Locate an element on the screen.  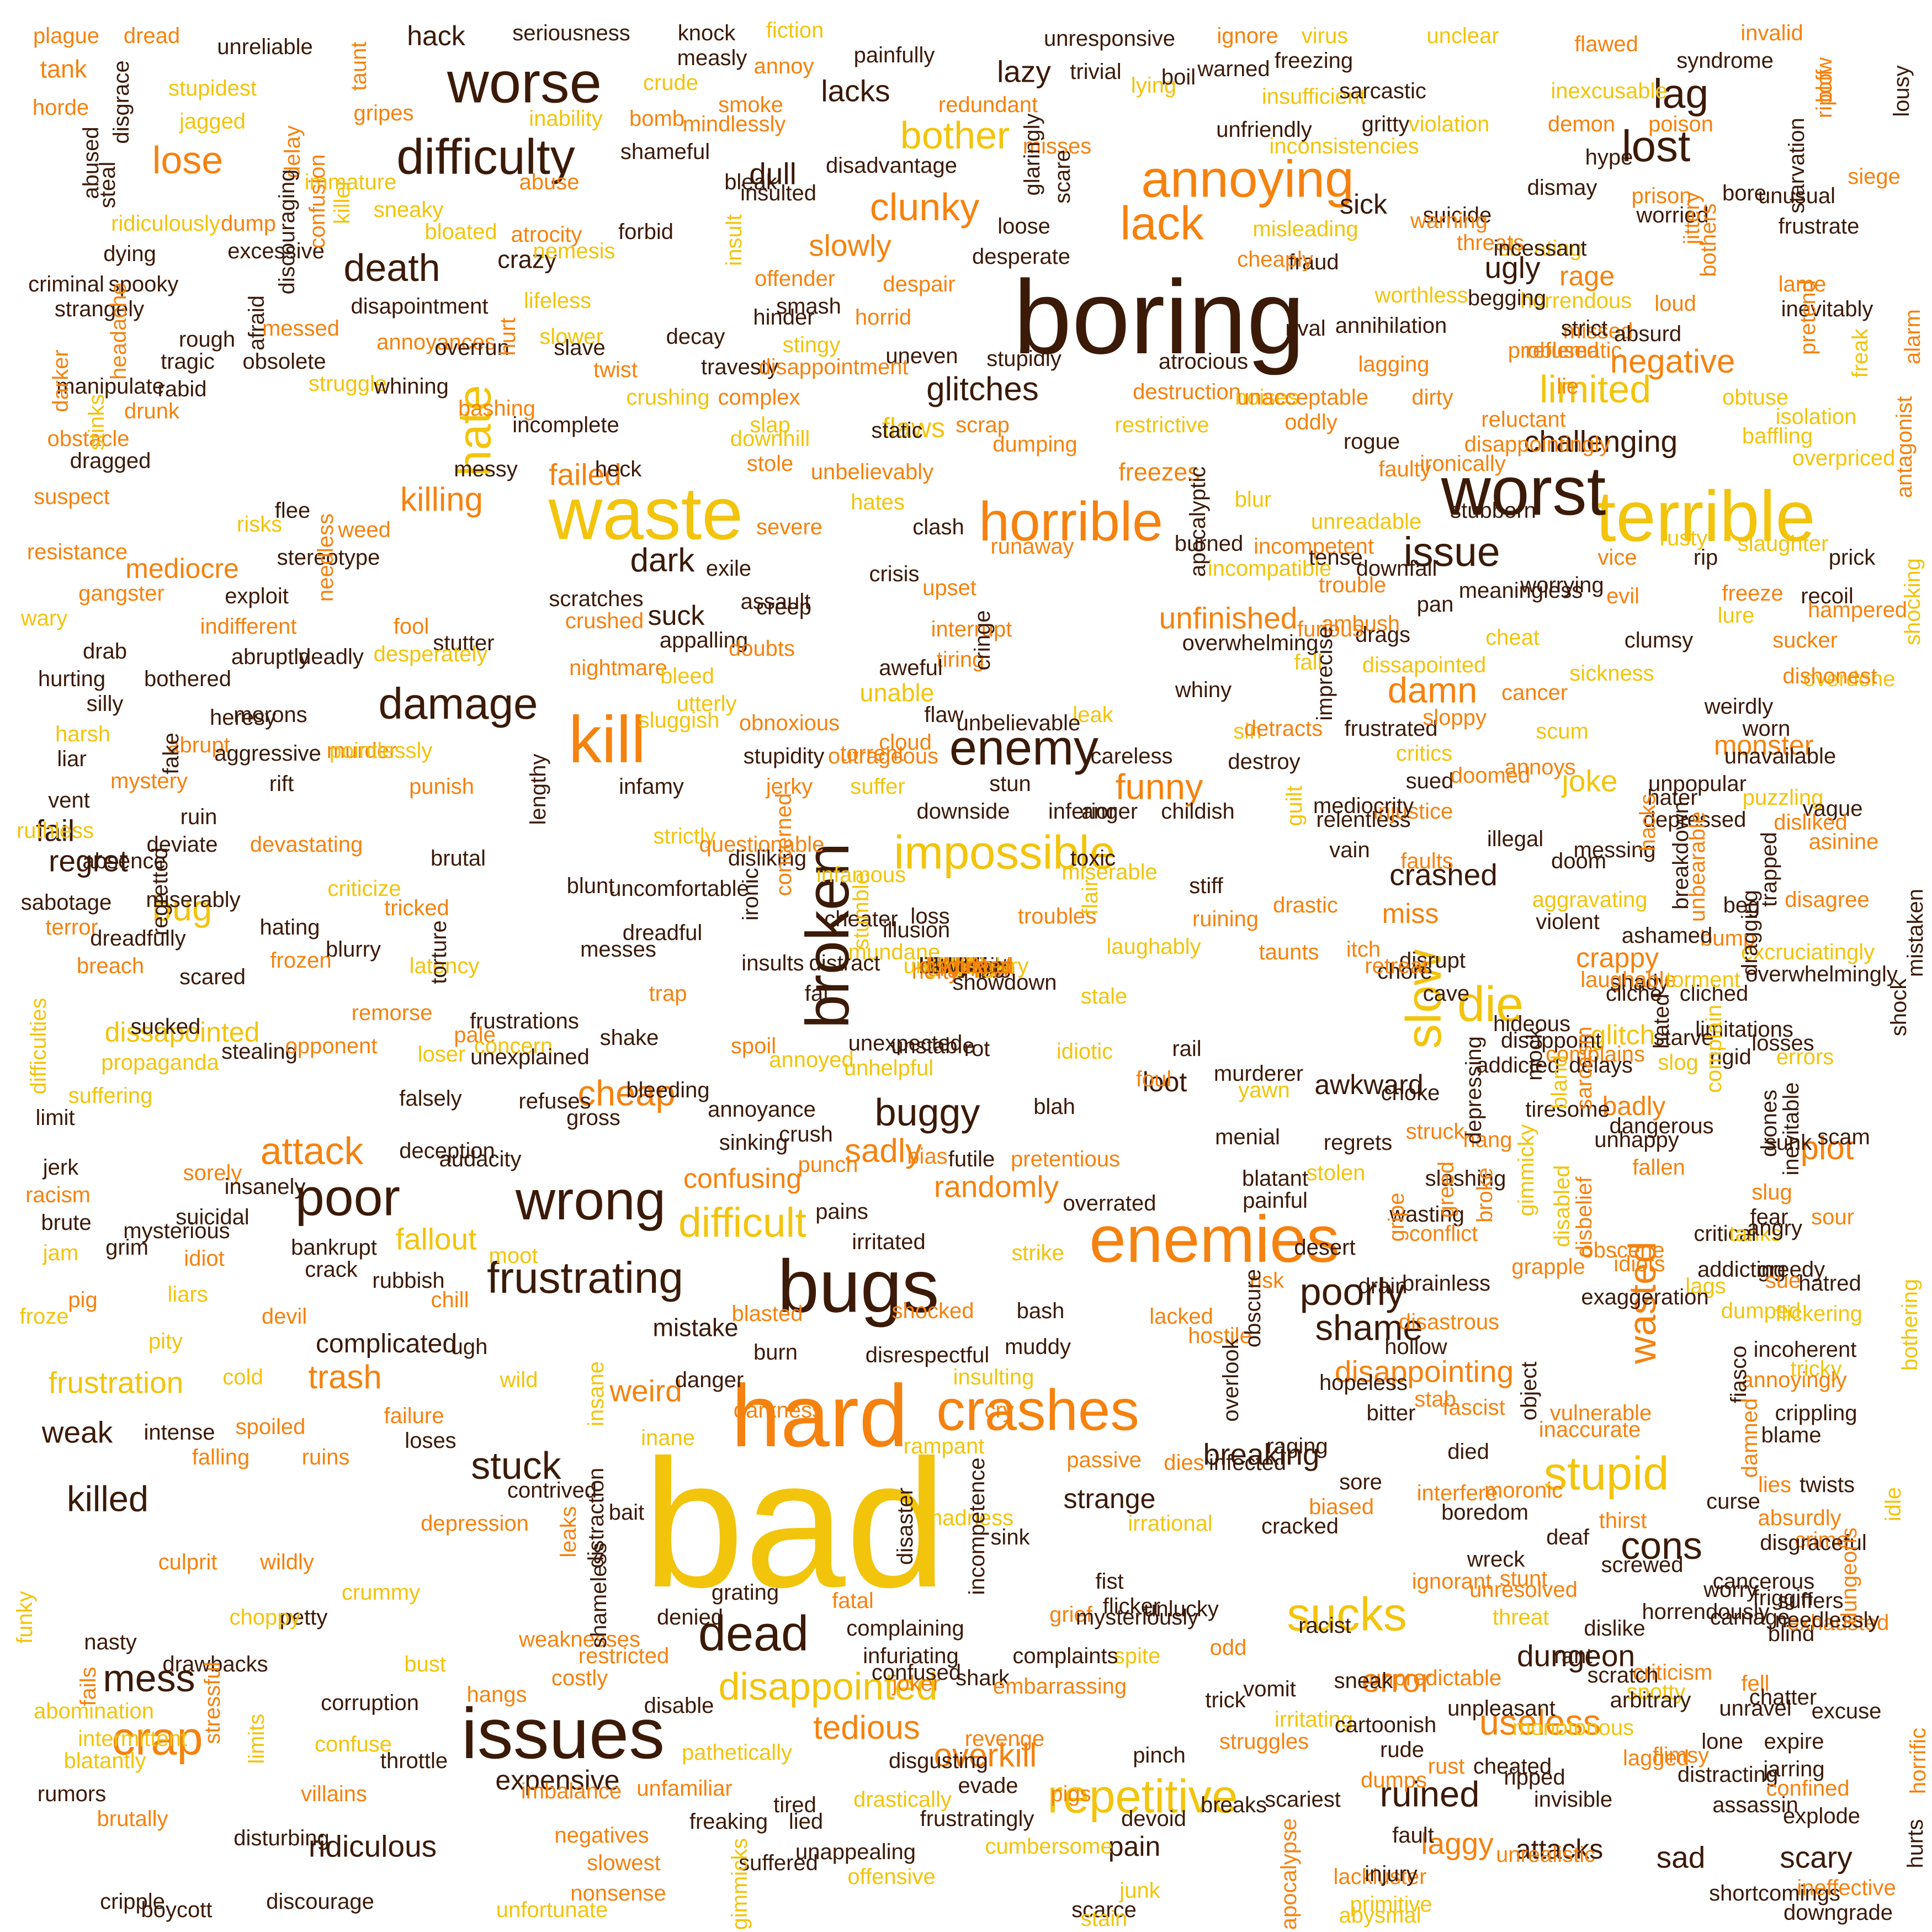
word-bait: bait is located at coordinates (626, 1513).